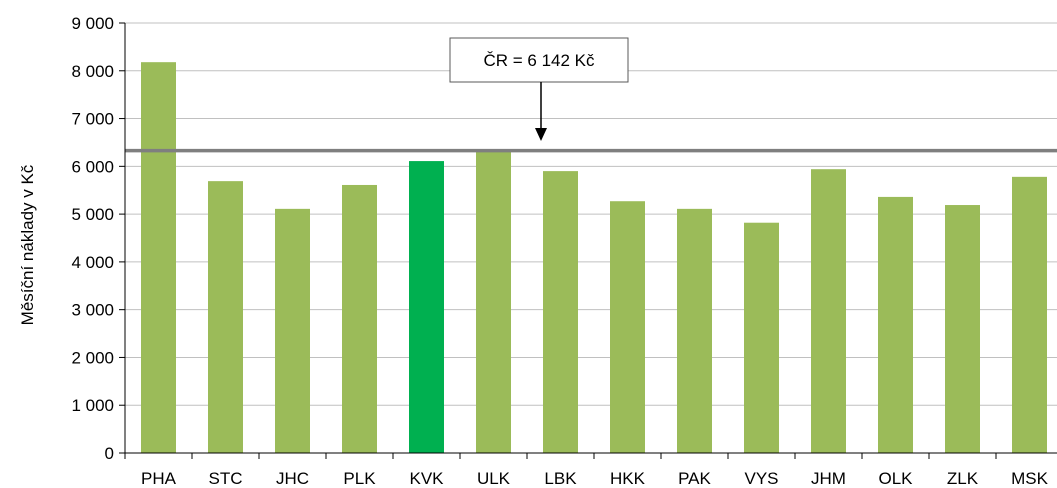  I want to click on annotation-text: ČR = 6 142 Kč, so click(539, 60).